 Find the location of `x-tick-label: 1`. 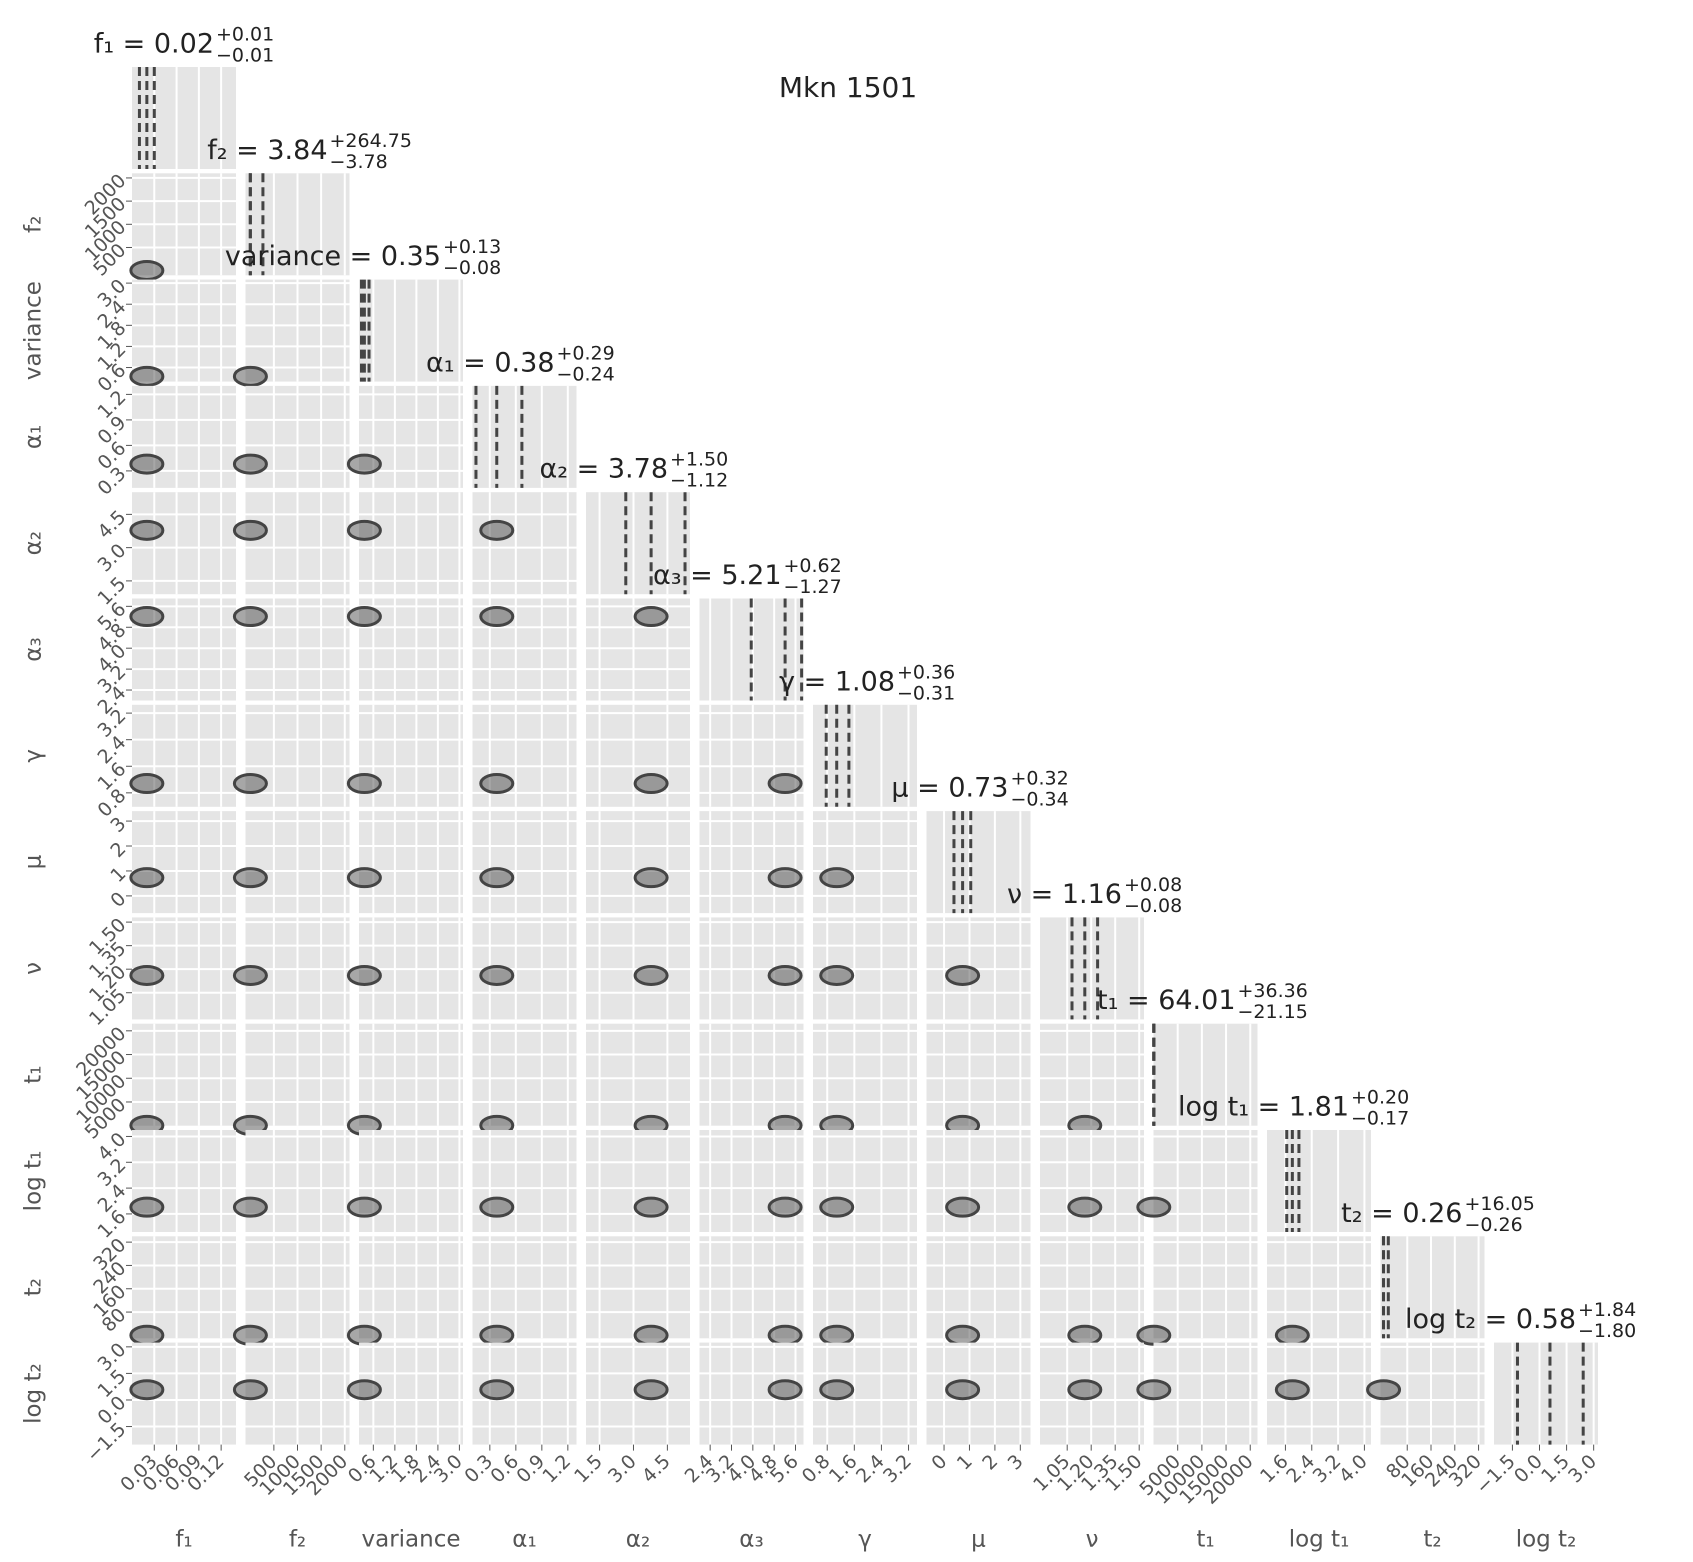

x-tick-label: 1 is located at coordinates (965, 1462).